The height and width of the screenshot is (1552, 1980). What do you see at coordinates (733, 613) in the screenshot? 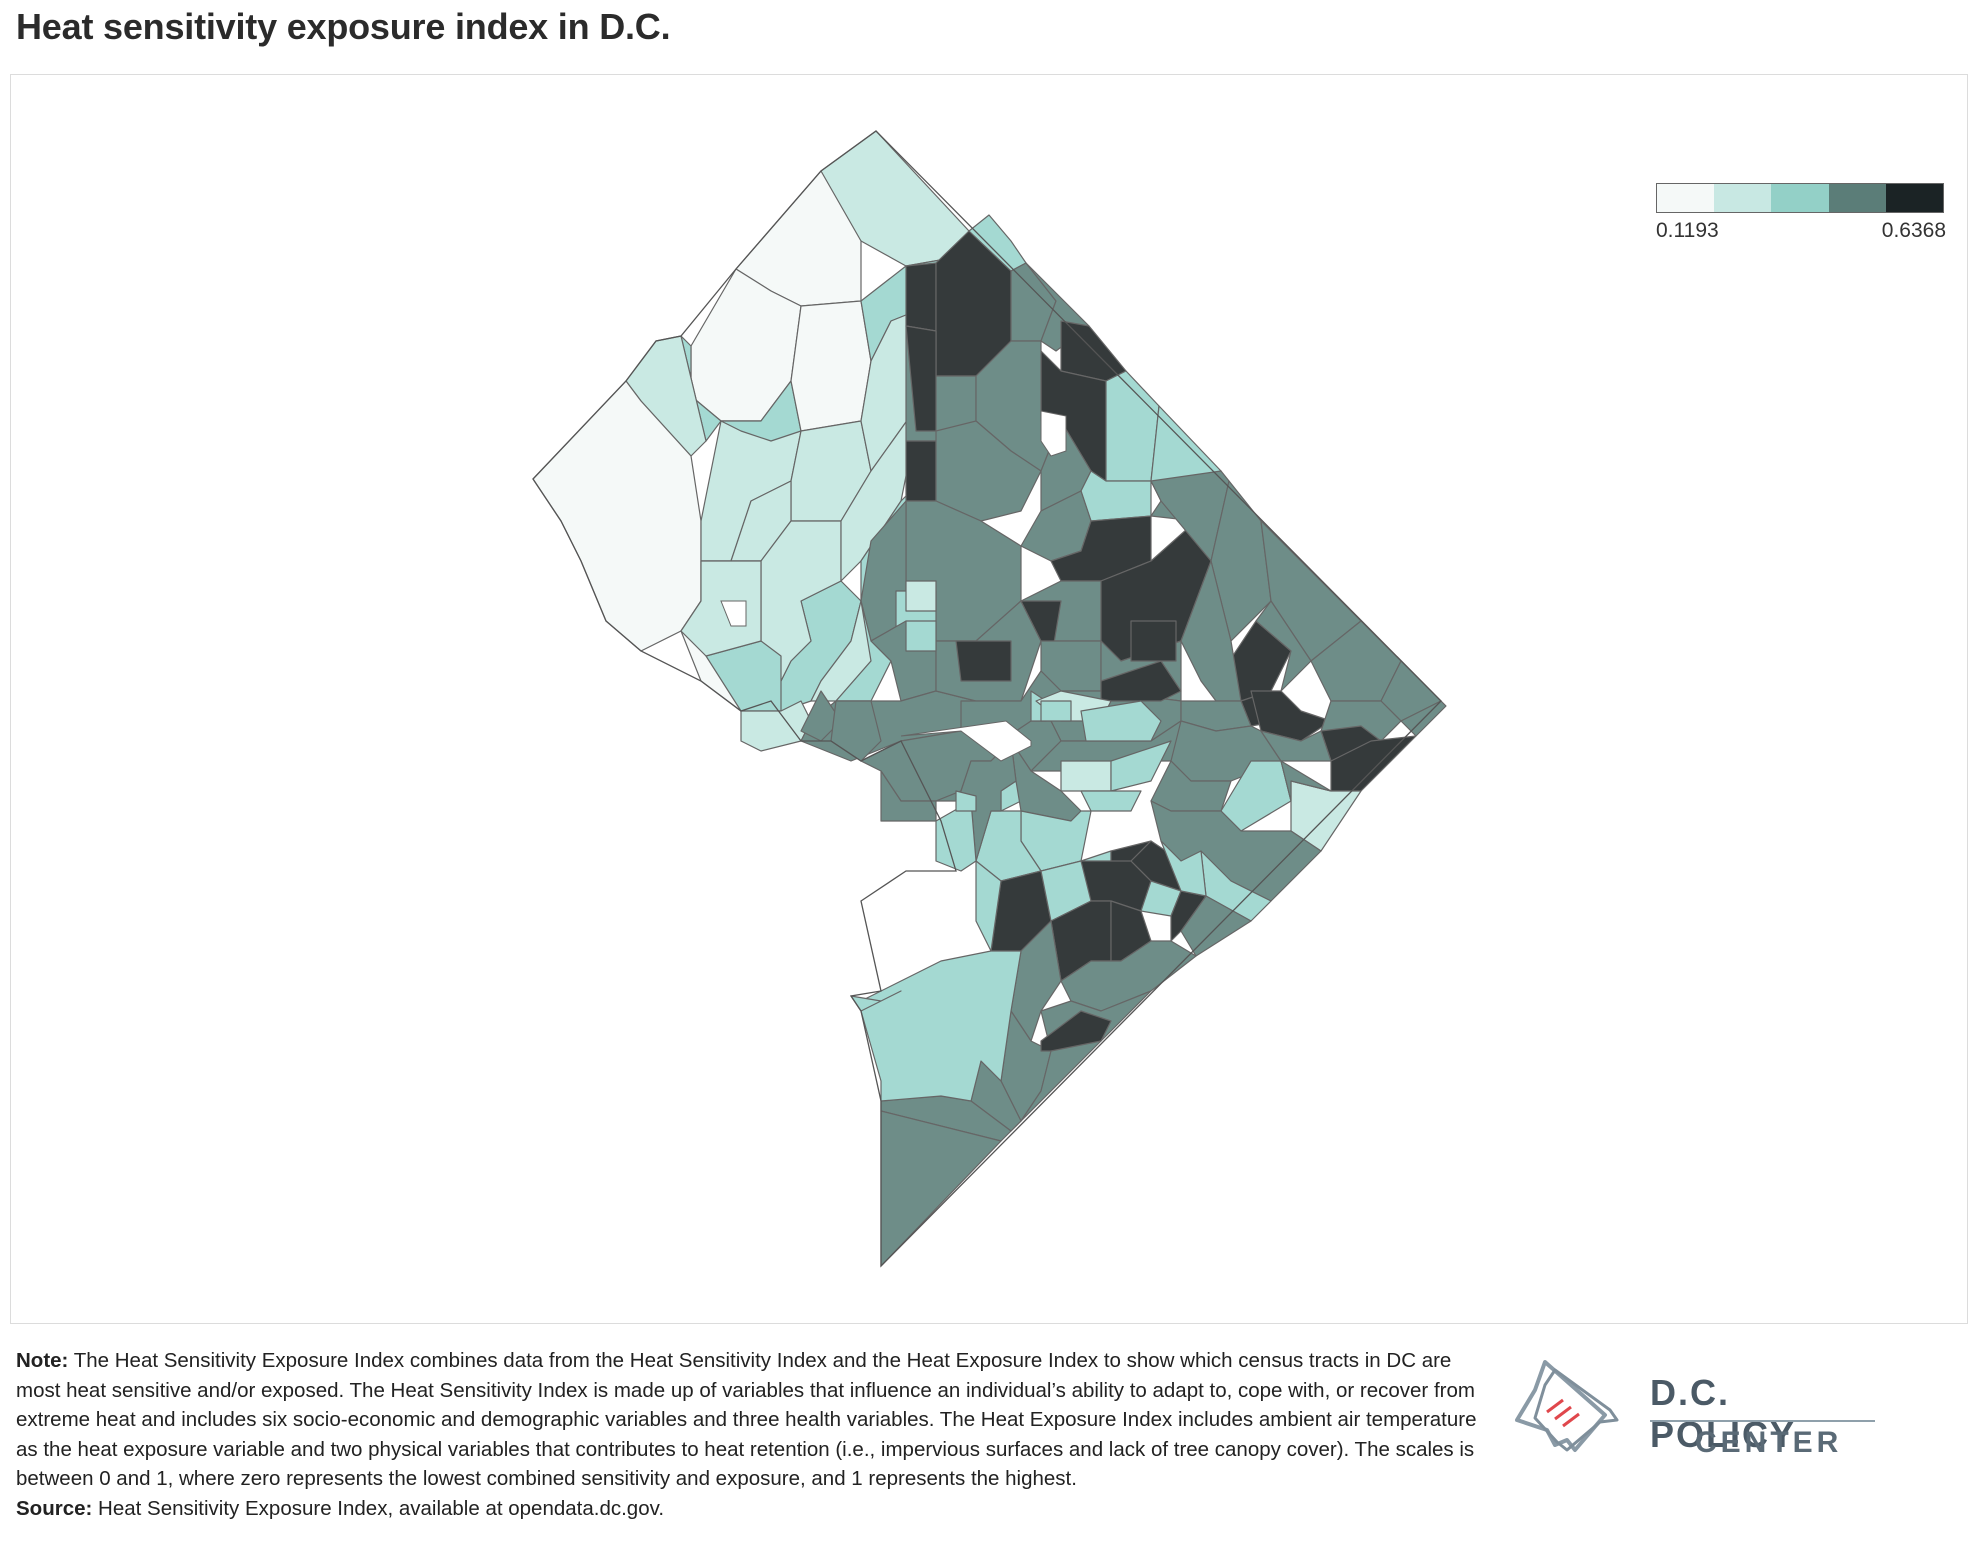
I see `water-park-gap` at bounding box center [733, 613].